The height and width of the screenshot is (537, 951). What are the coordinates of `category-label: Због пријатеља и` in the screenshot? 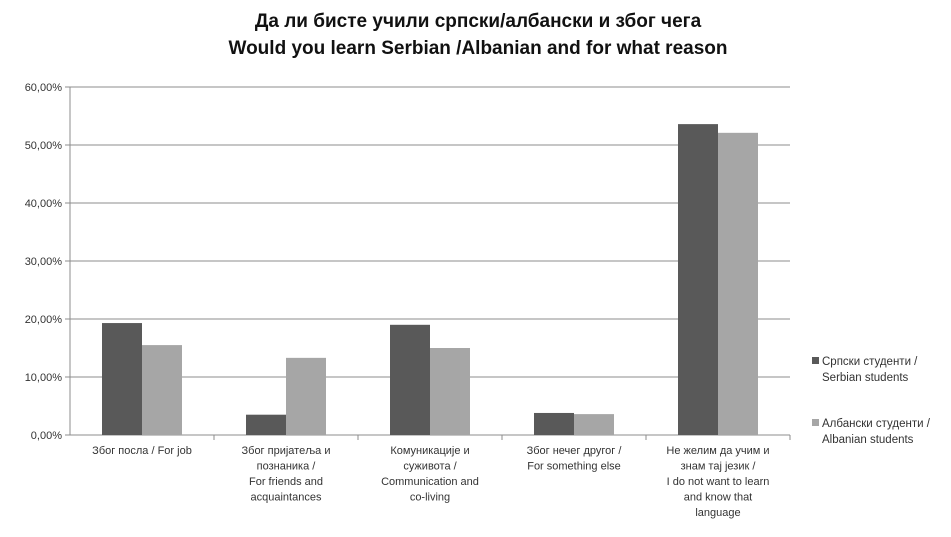 It's located at (286, 451).